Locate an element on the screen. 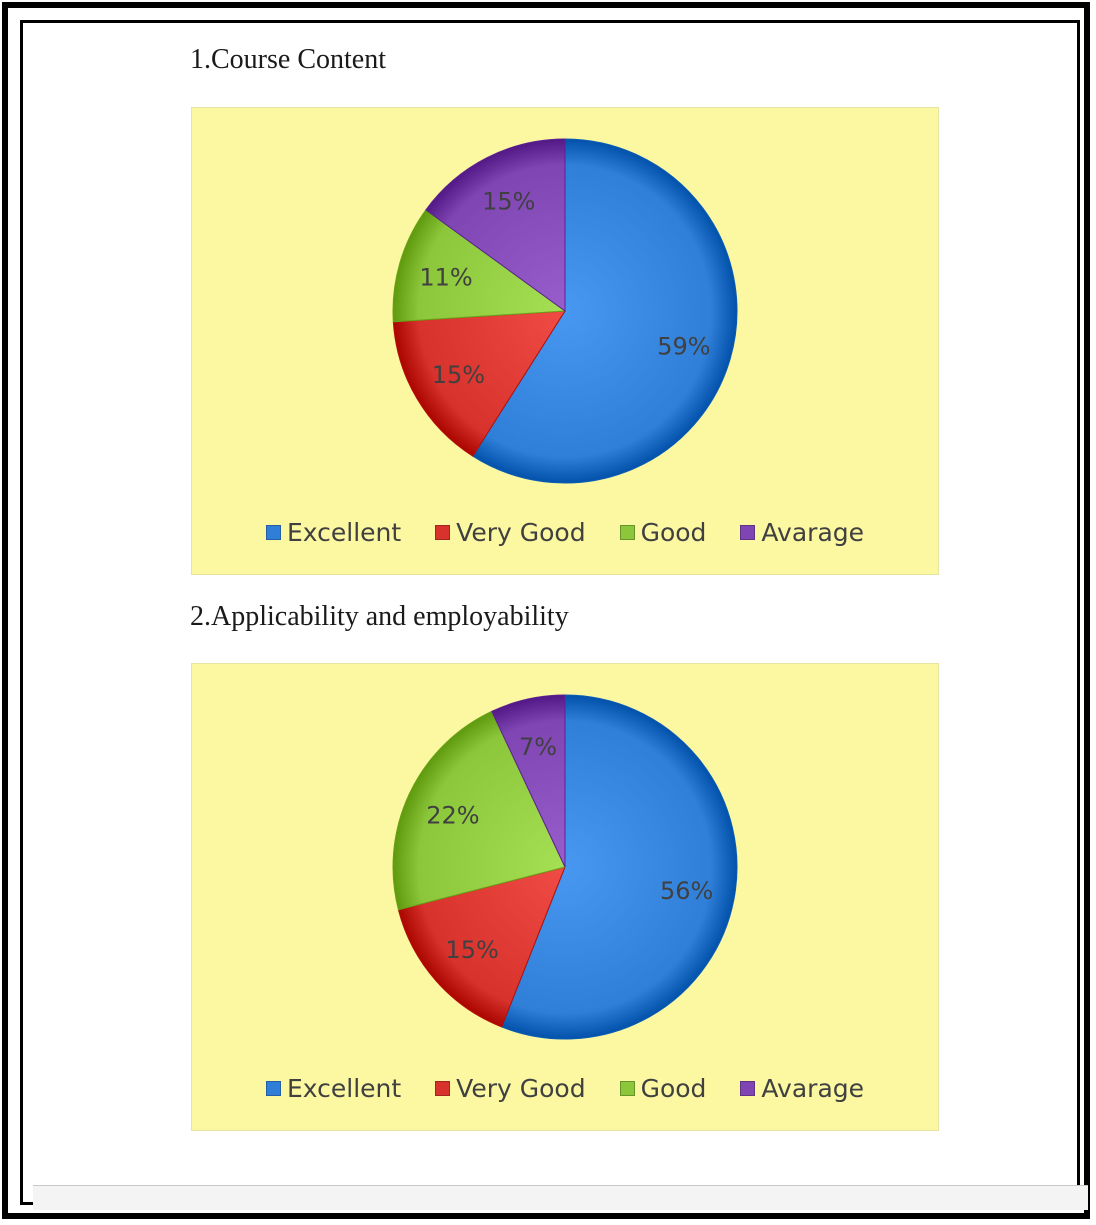 This screenshot has height=1225, width=1096. data-label-good: 11% is located at coordinates (445, 277).